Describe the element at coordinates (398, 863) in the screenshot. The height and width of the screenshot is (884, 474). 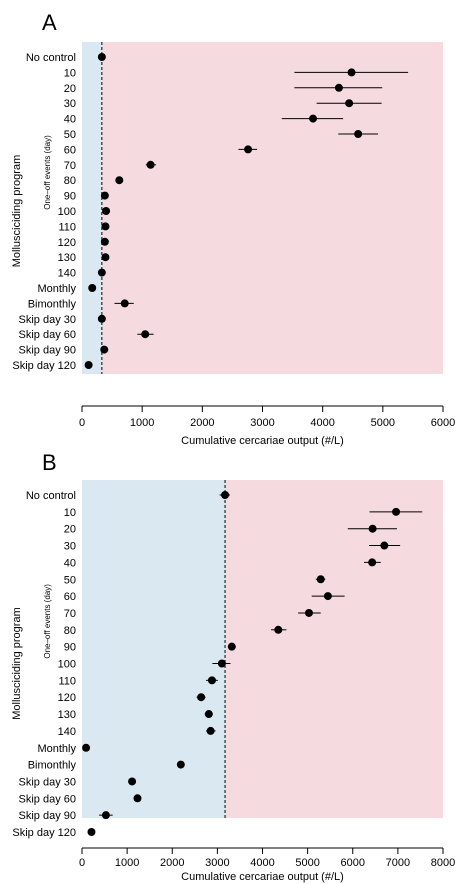
I see `x-tick-label: 7000` at that location.